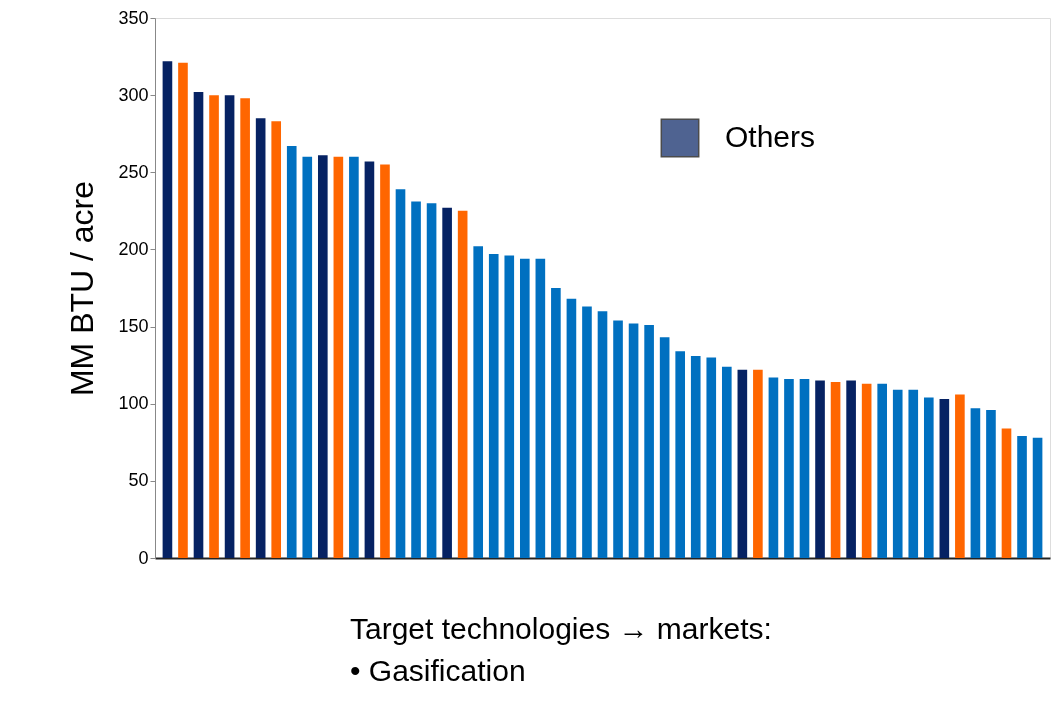  I want to click on y-tick-label: 100, so click(133, 403).